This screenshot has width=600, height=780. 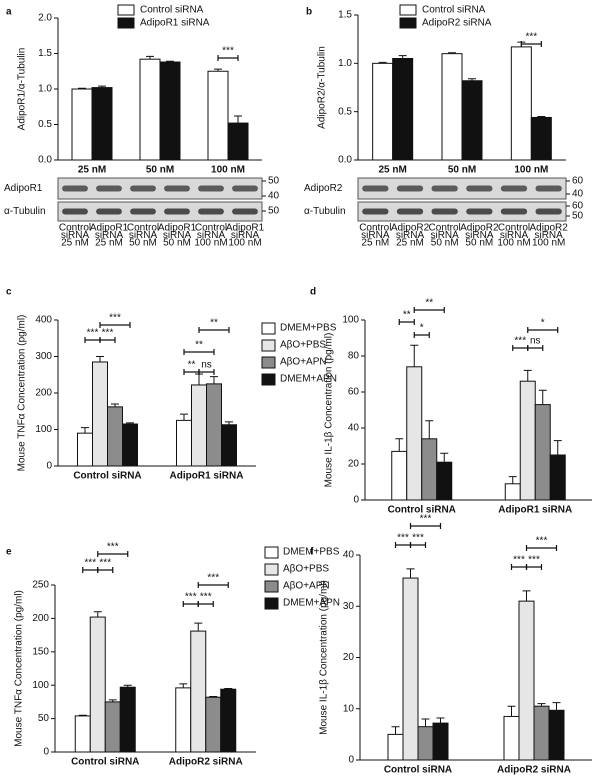 I want to click on x-tick-label: 25 nM, so click(x=92, y=170).